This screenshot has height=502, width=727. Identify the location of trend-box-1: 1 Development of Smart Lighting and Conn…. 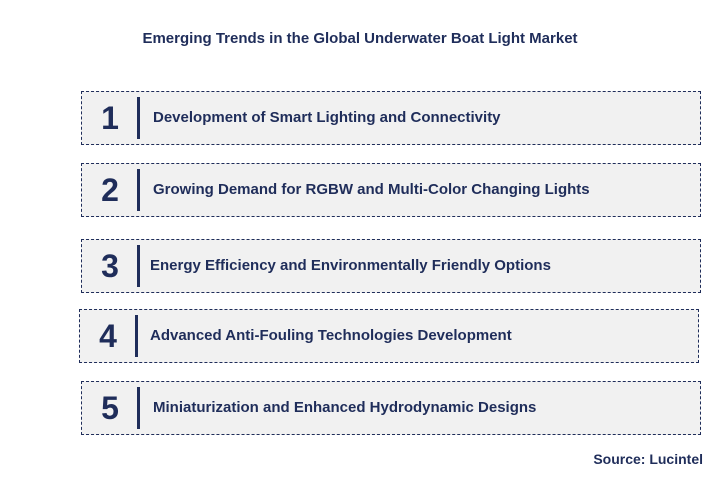
(391, 118).